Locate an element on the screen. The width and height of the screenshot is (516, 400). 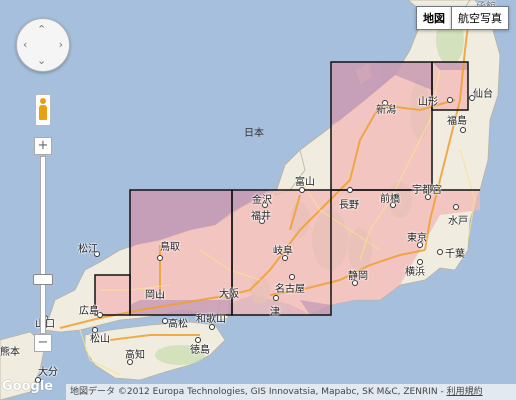
city-label-gifu: 岐阜 is located at coordinates (283, 251).